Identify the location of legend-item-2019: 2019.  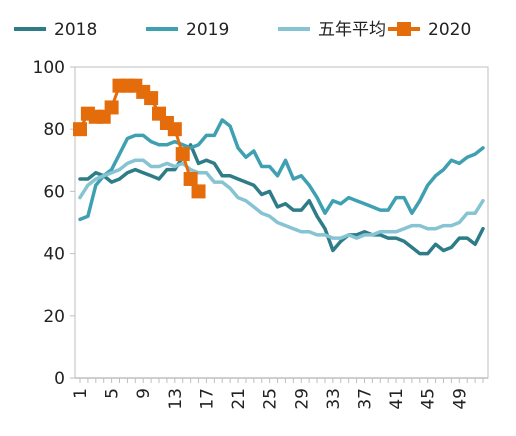
(187, 30).